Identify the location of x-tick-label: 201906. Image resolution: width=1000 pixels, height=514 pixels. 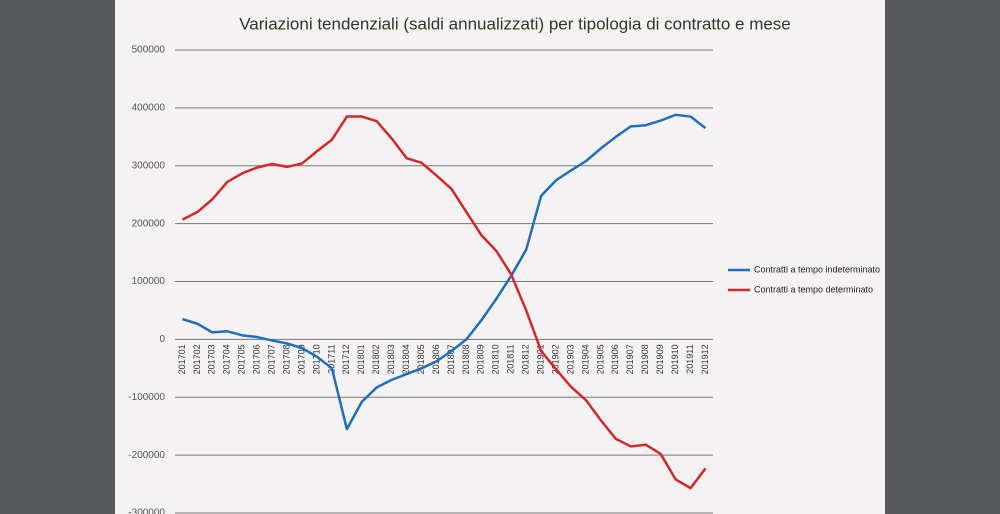
(615, 359).